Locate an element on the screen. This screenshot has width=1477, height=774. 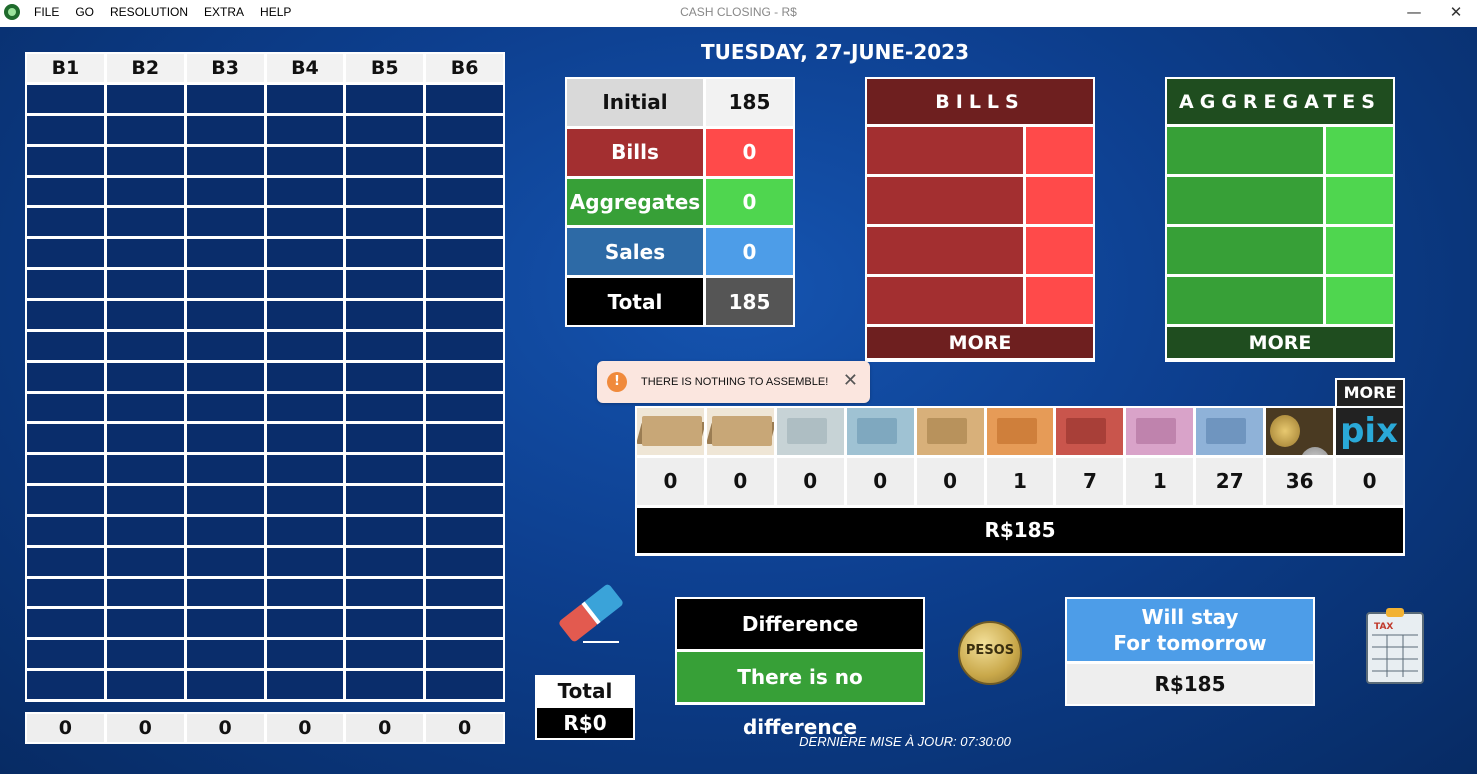
menu-help: HELP is located at coordinates (276, 12).